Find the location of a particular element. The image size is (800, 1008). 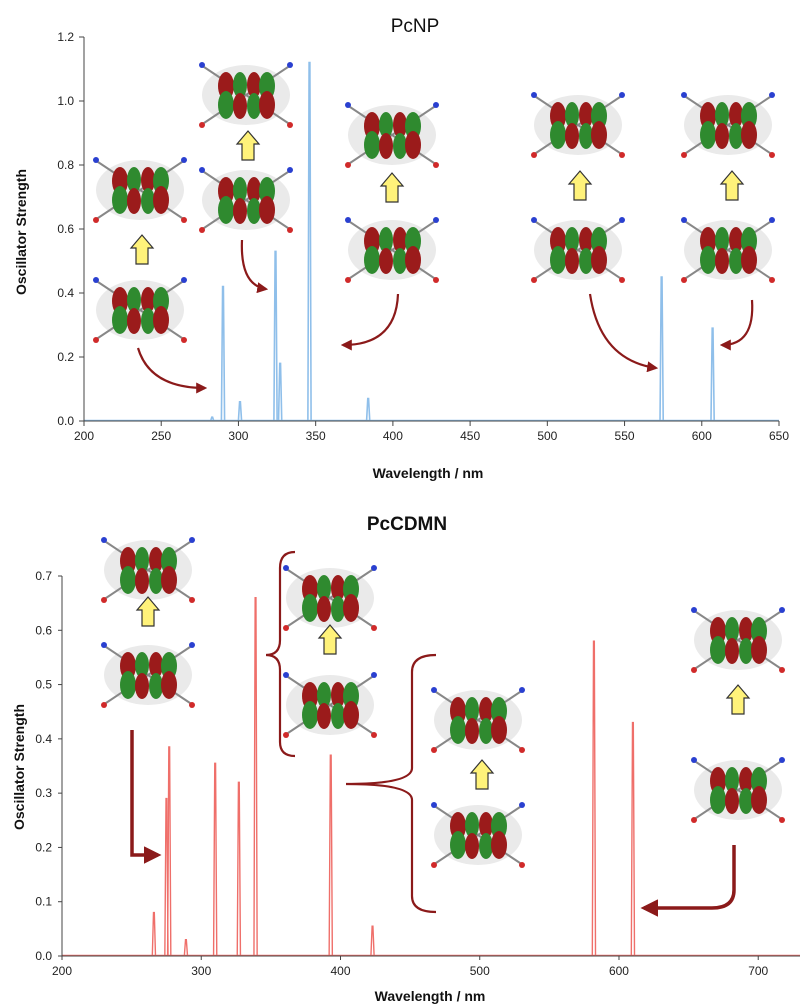

y-tick-label: 0.1 is located at coordinates (43, 902).